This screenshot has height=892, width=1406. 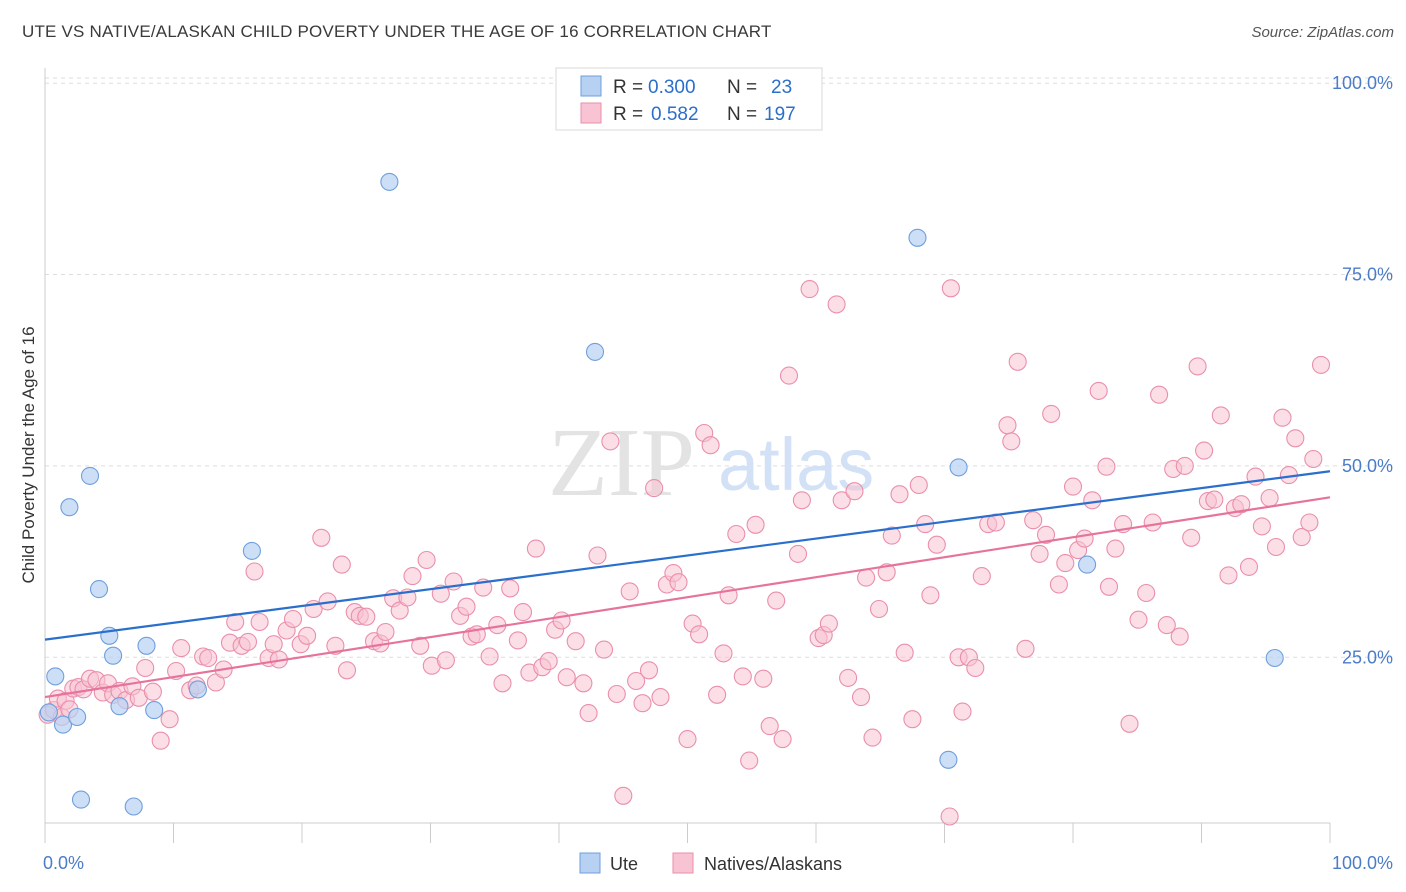 I want to click on legend-ute-n-label: N =, so click(x=742, y=87).